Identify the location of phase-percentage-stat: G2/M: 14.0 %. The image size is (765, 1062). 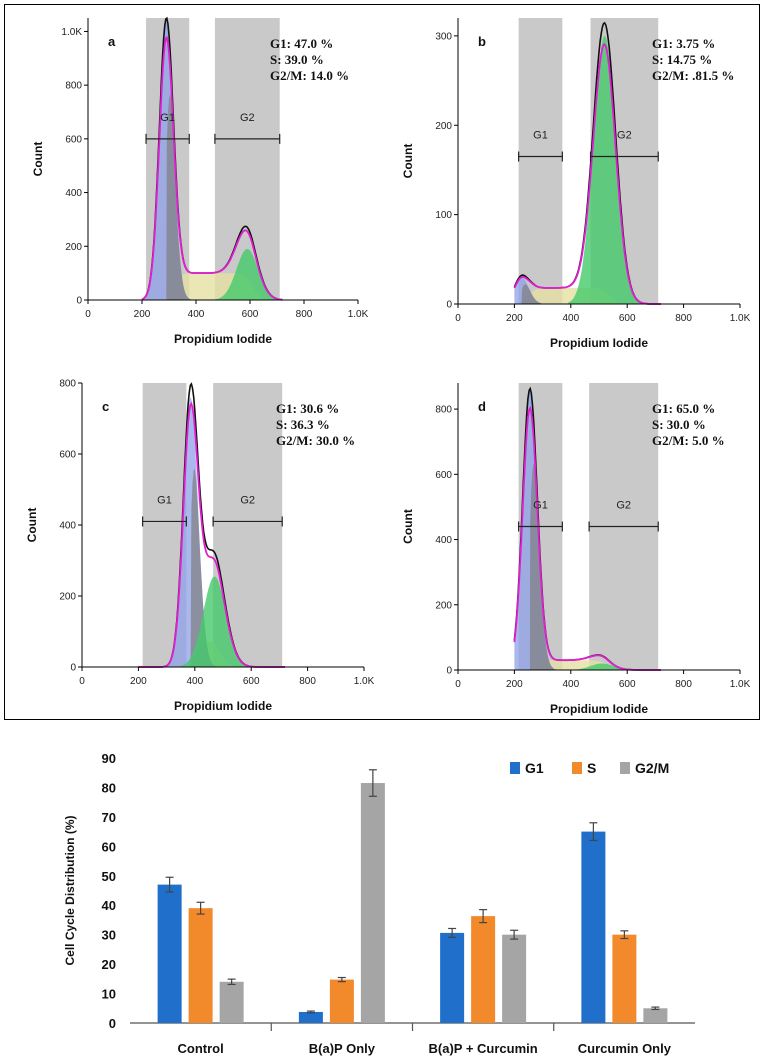
(309, 75).